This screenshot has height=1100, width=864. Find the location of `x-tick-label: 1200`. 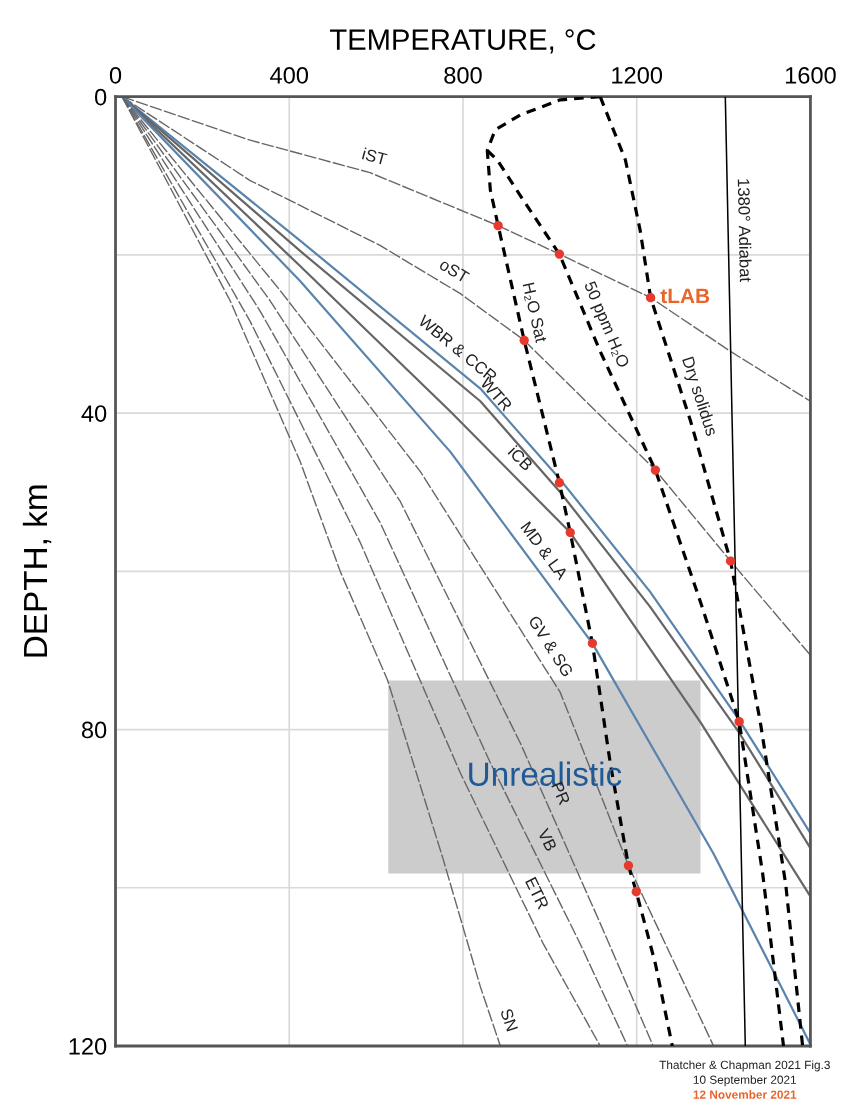

x-tick-label: 1200 is located at coordinates (637, 75).